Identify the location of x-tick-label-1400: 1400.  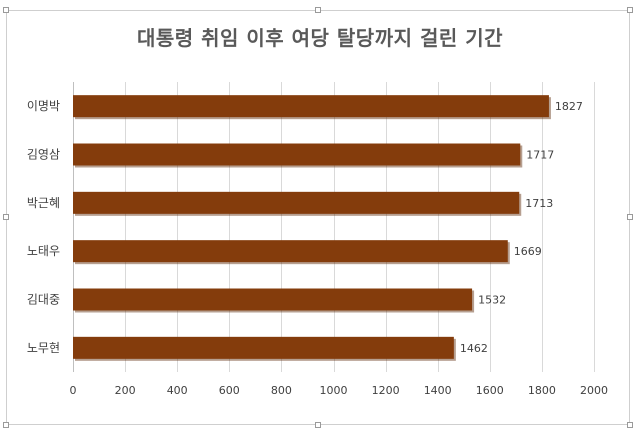
(438, 390).